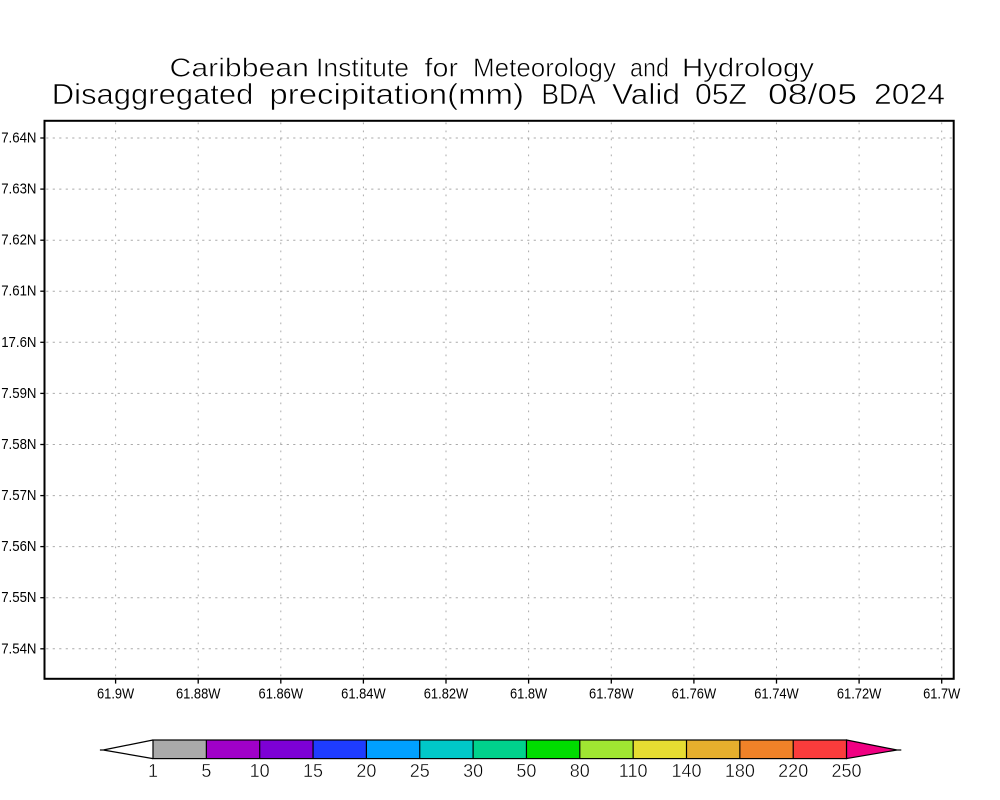 The width and height of the screenshot is (1000, 800). Describe the element at coordinates (580, 771) in the screenshot. I see `svg-text: 80` at that location.